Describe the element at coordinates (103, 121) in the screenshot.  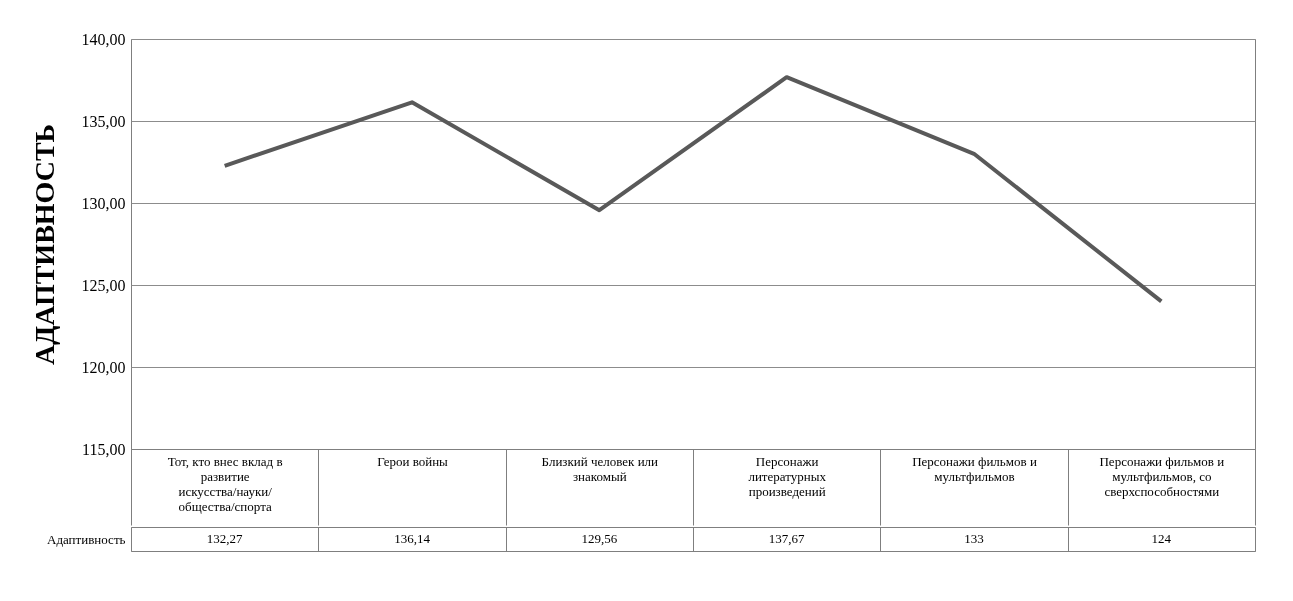
I see `y-tick-label: 135,00` at that location.